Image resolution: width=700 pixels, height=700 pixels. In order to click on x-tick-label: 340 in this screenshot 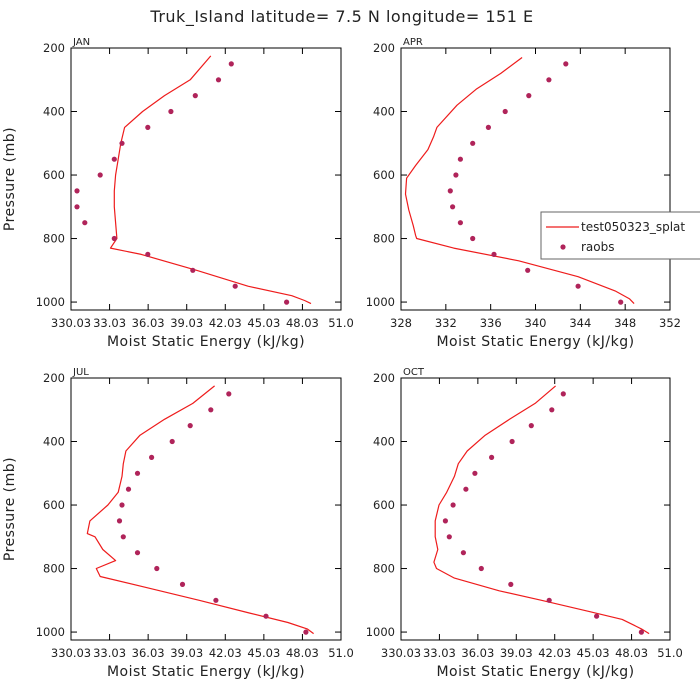, I will do `click(536, 323)`.